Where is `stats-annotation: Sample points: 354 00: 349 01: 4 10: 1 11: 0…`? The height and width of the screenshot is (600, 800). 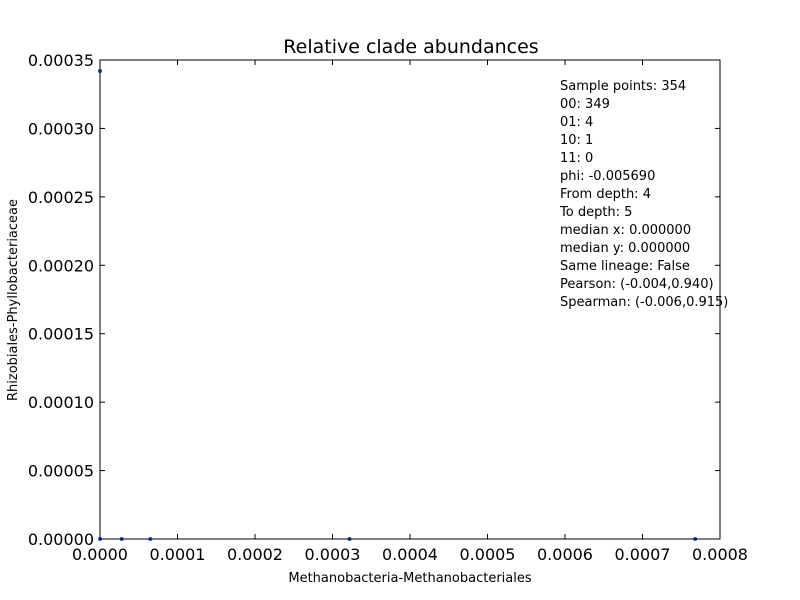
stats-annotation: Sample points: 354 00: 349 01: 4 10: 1 11: 0… is located at coordinates (643, 194).